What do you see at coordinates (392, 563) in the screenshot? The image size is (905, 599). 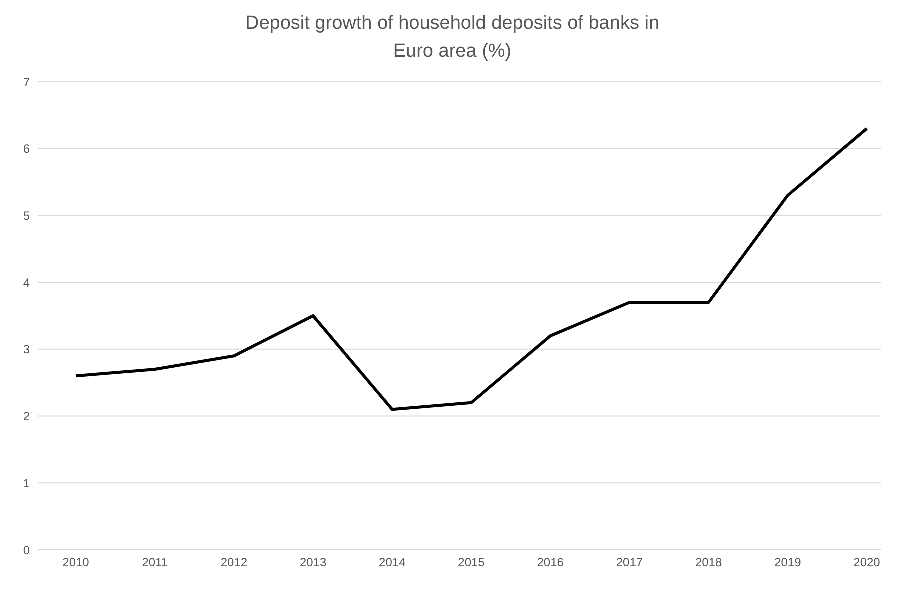 I see `x-tick-label: 2014` at bounding box center [392, 563].